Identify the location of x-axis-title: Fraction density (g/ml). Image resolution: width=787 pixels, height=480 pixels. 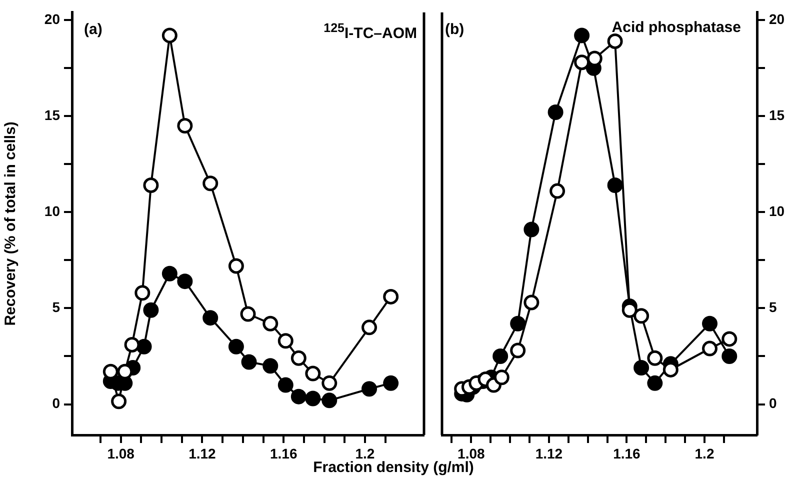
(393, 467).